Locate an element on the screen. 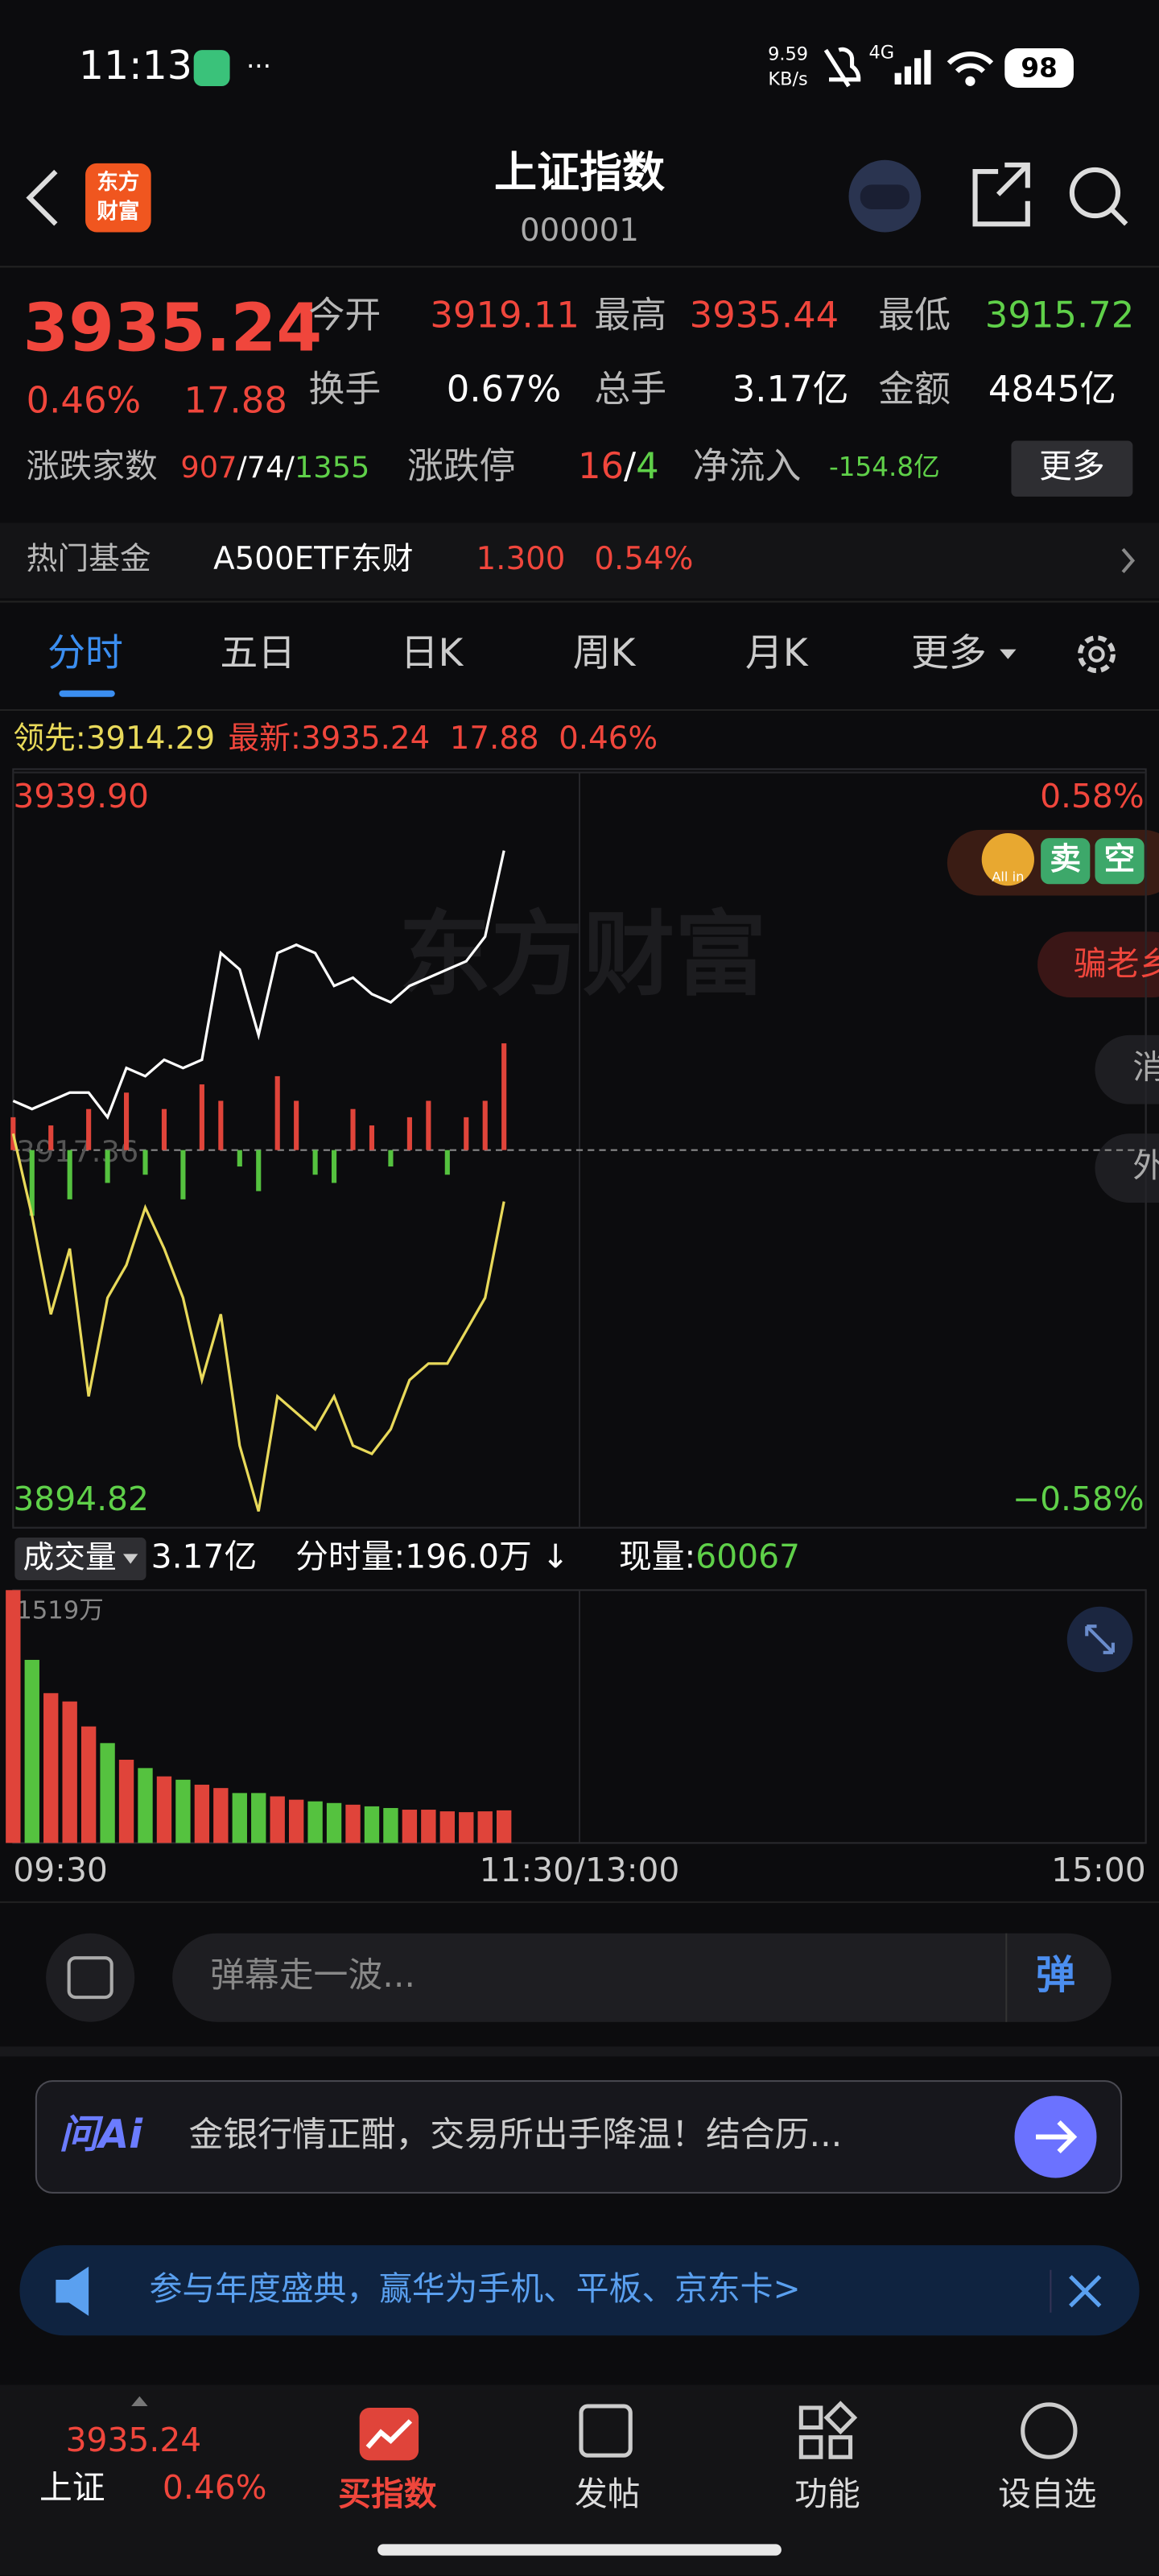 The image size is (1159, 2576). stat-label: 今开 is located at coordinates (344, 315).